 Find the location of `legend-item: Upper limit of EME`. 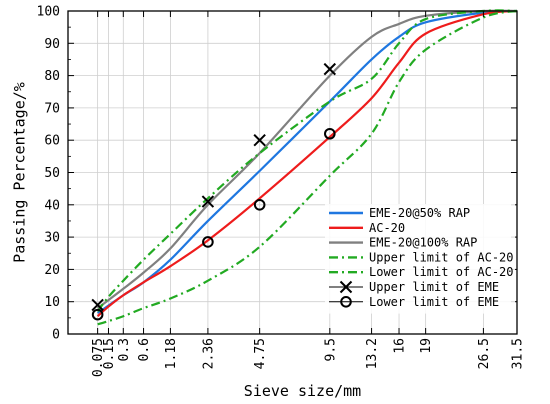

legend-item: Upper limit of EME is located at coordinates (414, 287).